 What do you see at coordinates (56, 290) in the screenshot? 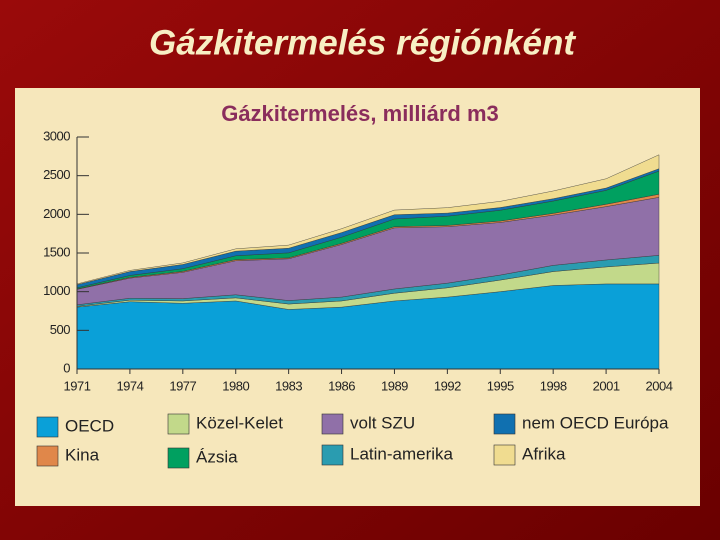
I see `y-tick-label: 1000` at bounding box center [56, 290].